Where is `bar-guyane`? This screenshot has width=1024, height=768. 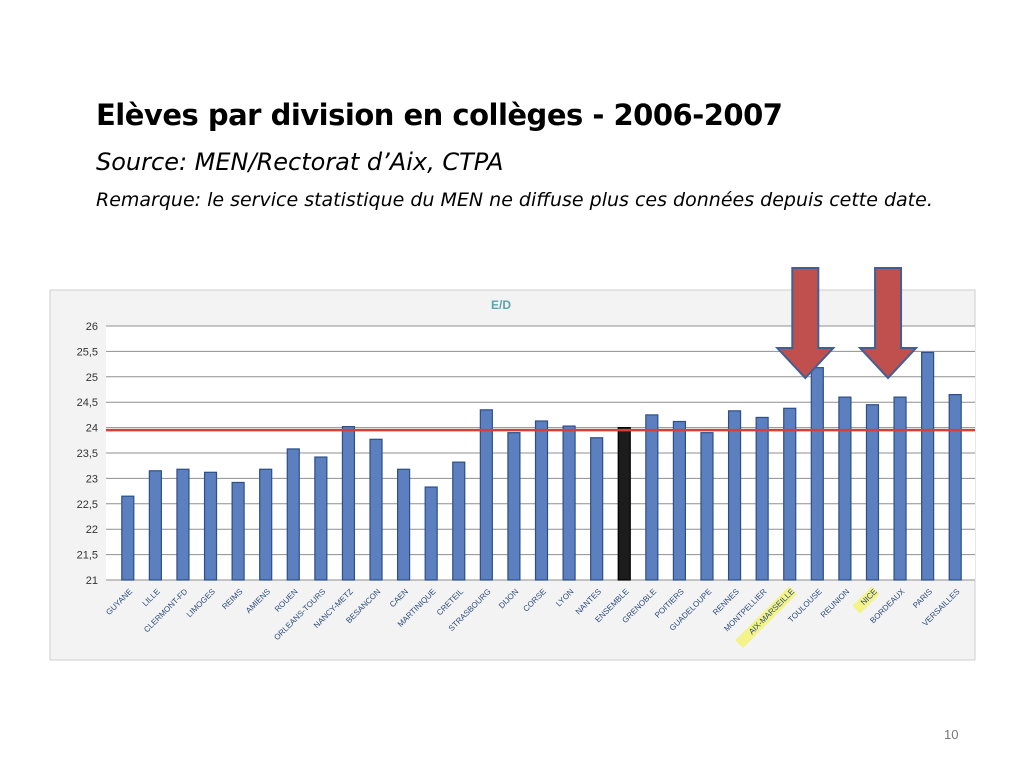
bar-guyane is located at coordinates (128, 538).